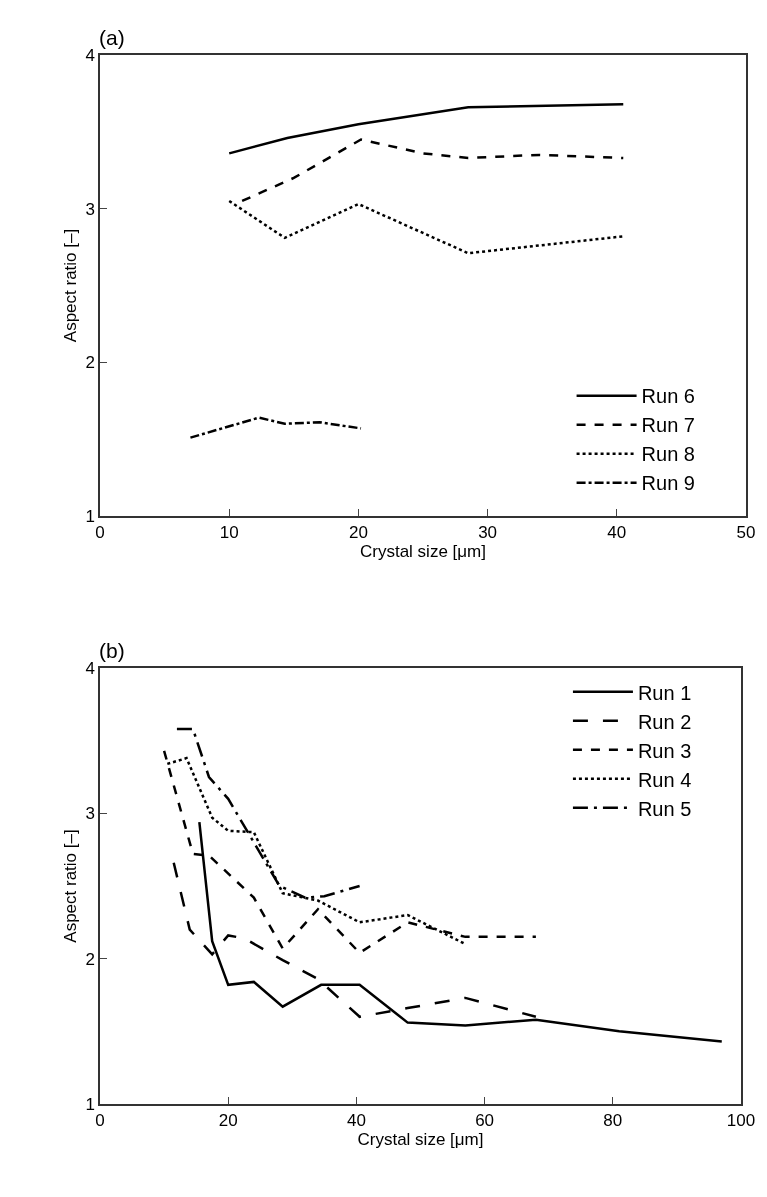 This screenshot has width=767, height=1197. I want to click on legend-label: Run 4, so click(664, 779).